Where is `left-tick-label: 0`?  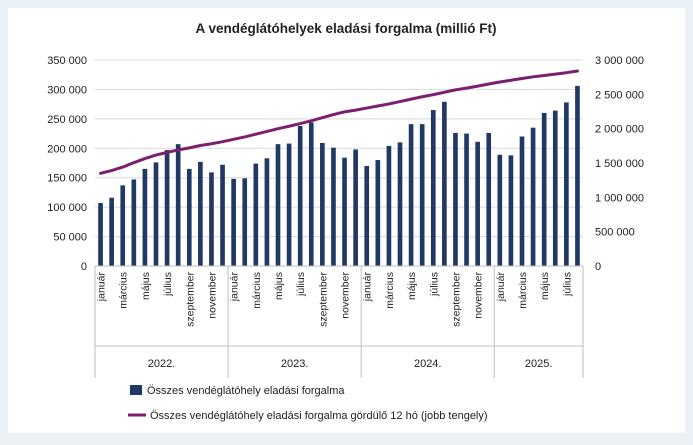
left-tick-label: 0 is located at coordinates (84, 267).